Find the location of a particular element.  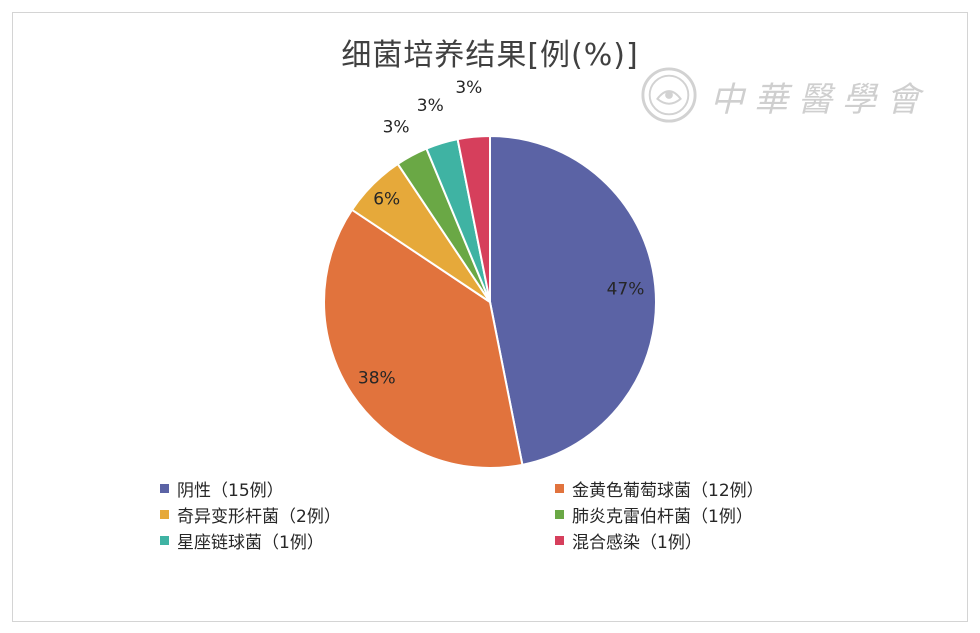

seal-logo-icon is located at coordinates (669, 95).